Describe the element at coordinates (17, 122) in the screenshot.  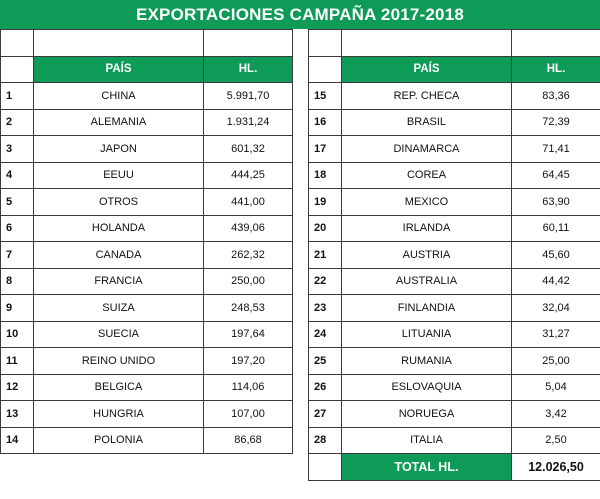
I see `rank-cell: 2` at that location.